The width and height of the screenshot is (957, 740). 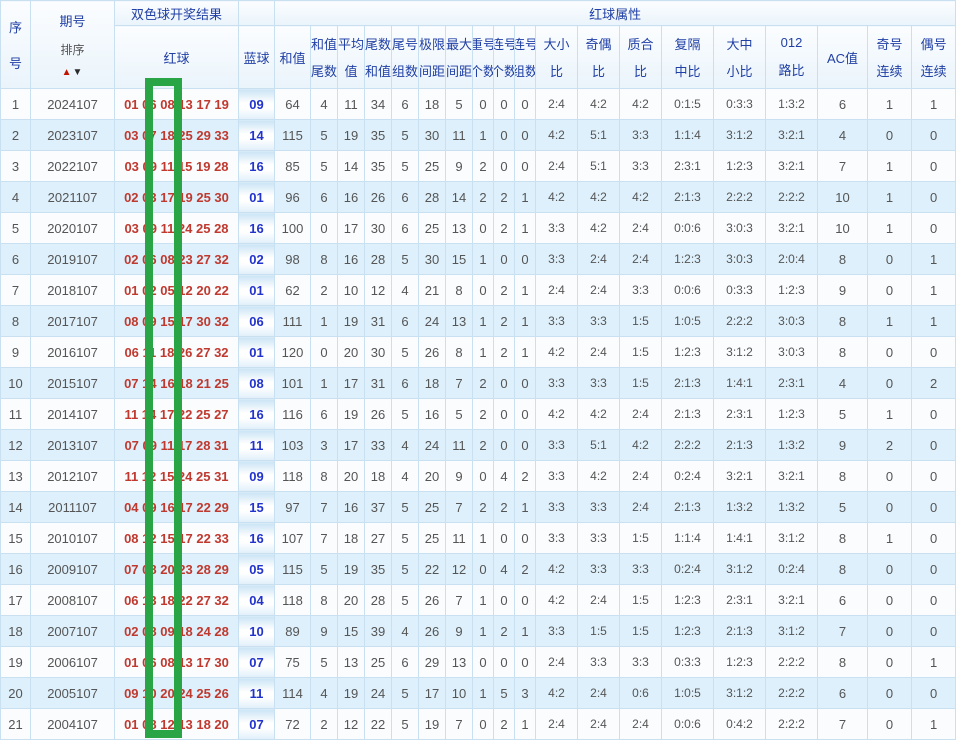 What do you see at coordinates (292, 662) in the screenshot?
I see `stat-cell: 75` at bounding box center [292, 662].